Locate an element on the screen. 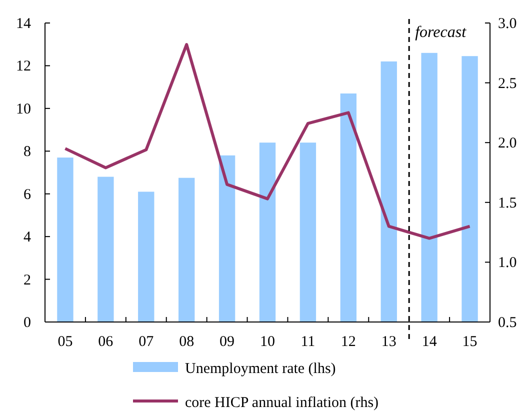 The width and height of the screenshot is (529, 411). y-tick-label: 0 is located at coordinates (27, 323).